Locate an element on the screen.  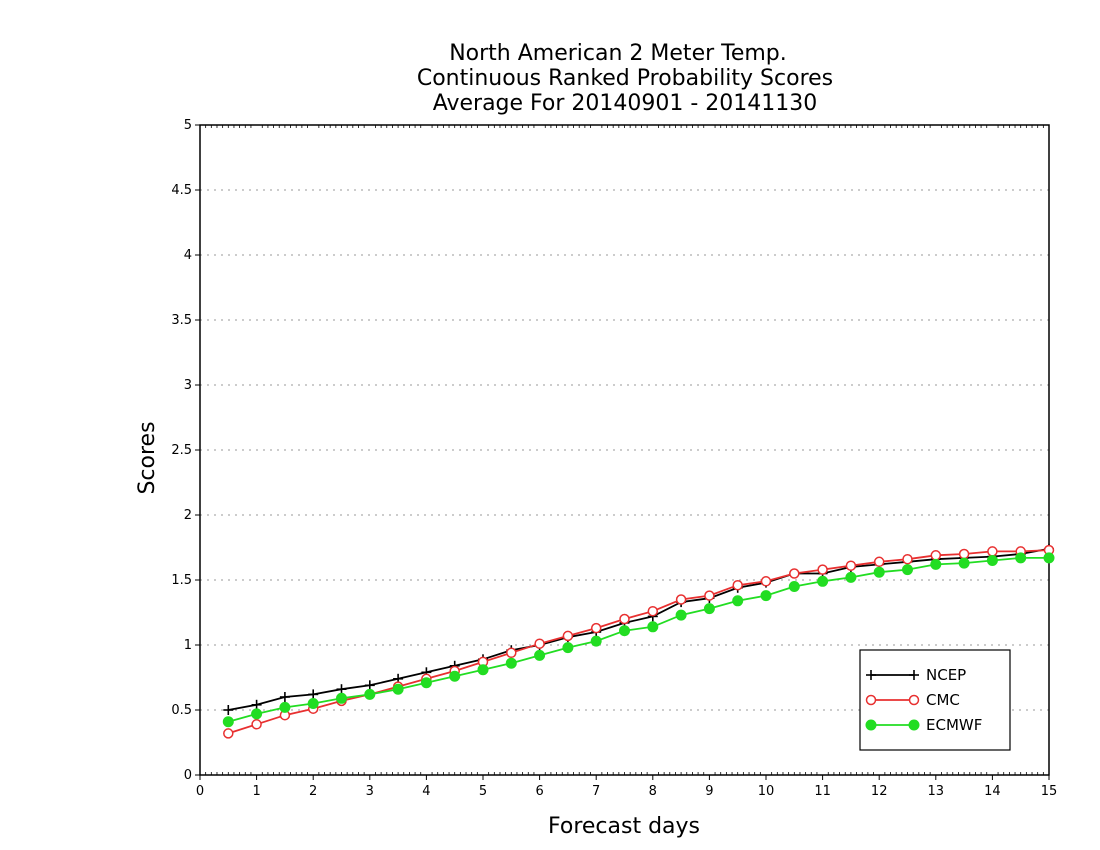
legend-marker-start-ecmwf is located at coordinates (871, 725).